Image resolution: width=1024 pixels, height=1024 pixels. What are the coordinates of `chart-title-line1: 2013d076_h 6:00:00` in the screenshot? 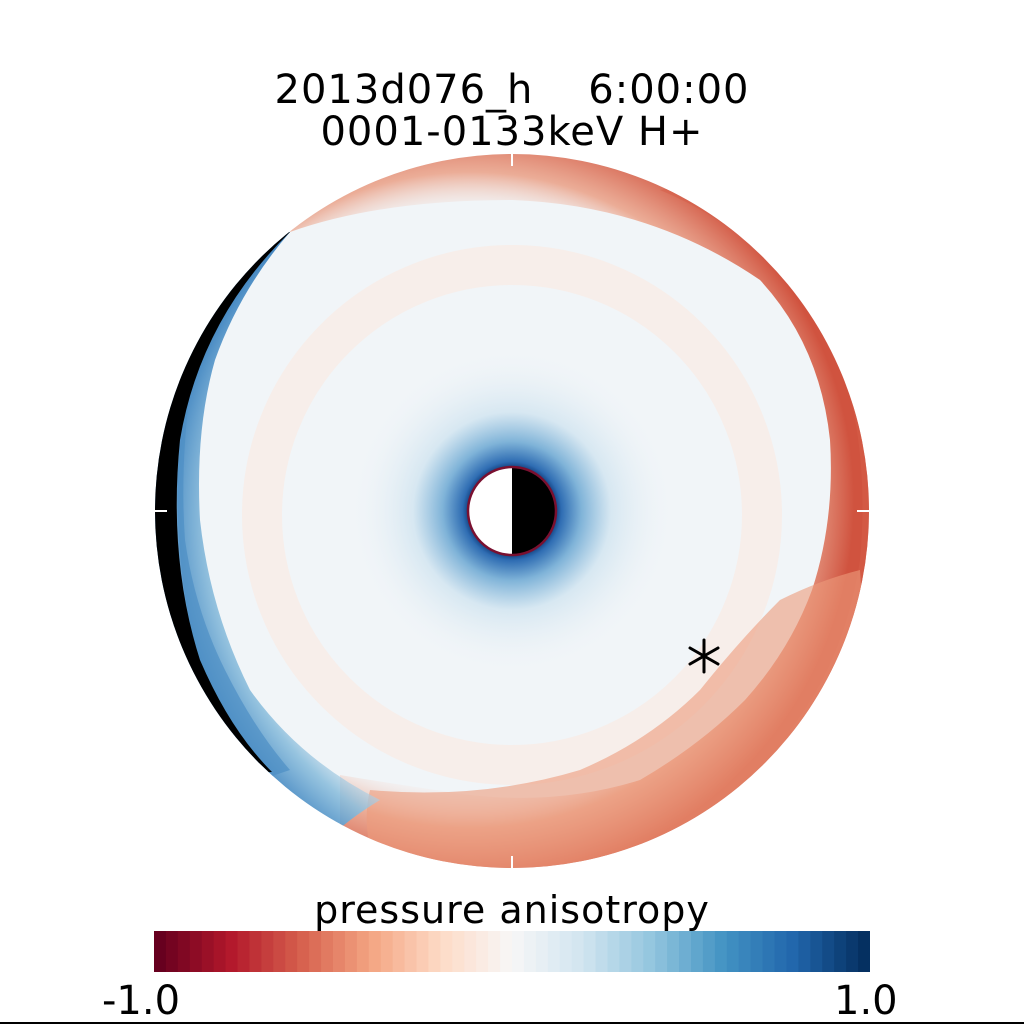 It's located at (512, 90).